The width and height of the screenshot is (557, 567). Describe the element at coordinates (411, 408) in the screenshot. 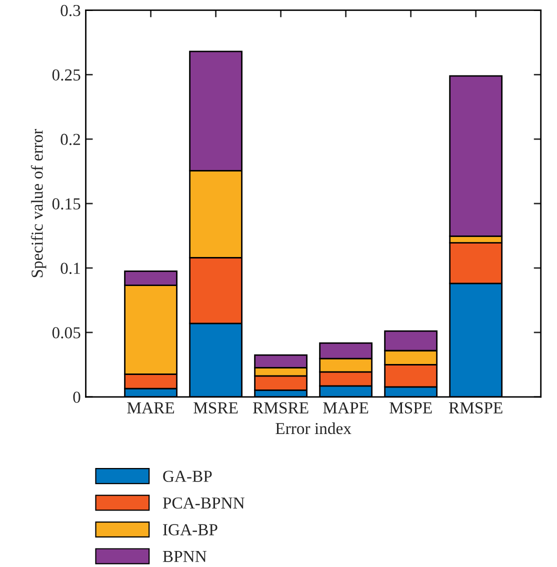

I see `x-tick-label: MSPE` at that location.